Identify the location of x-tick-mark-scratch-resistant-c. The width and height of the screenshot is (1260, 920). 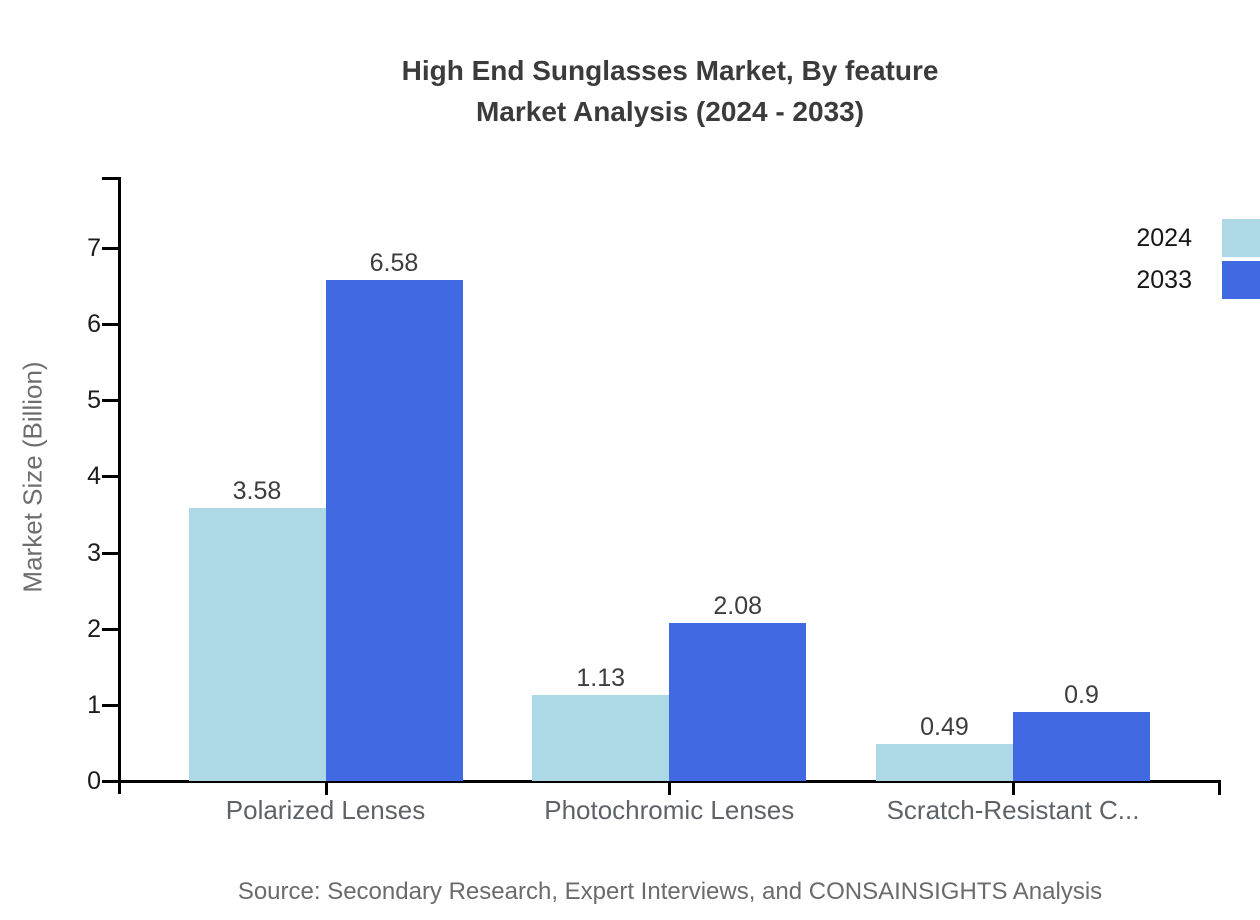
(1013, 788).